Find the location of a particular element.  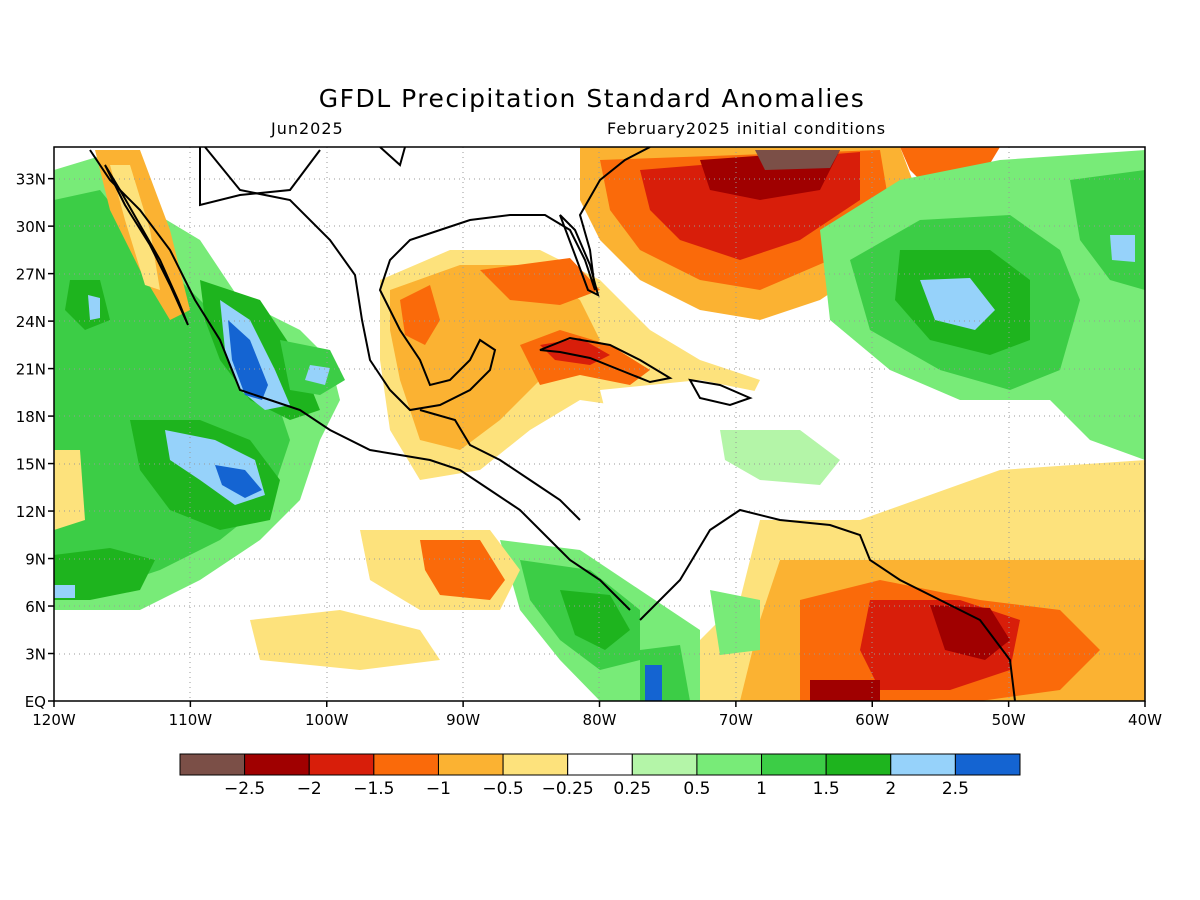

legend-label: 0.25 is located at coordinates (632, 789).